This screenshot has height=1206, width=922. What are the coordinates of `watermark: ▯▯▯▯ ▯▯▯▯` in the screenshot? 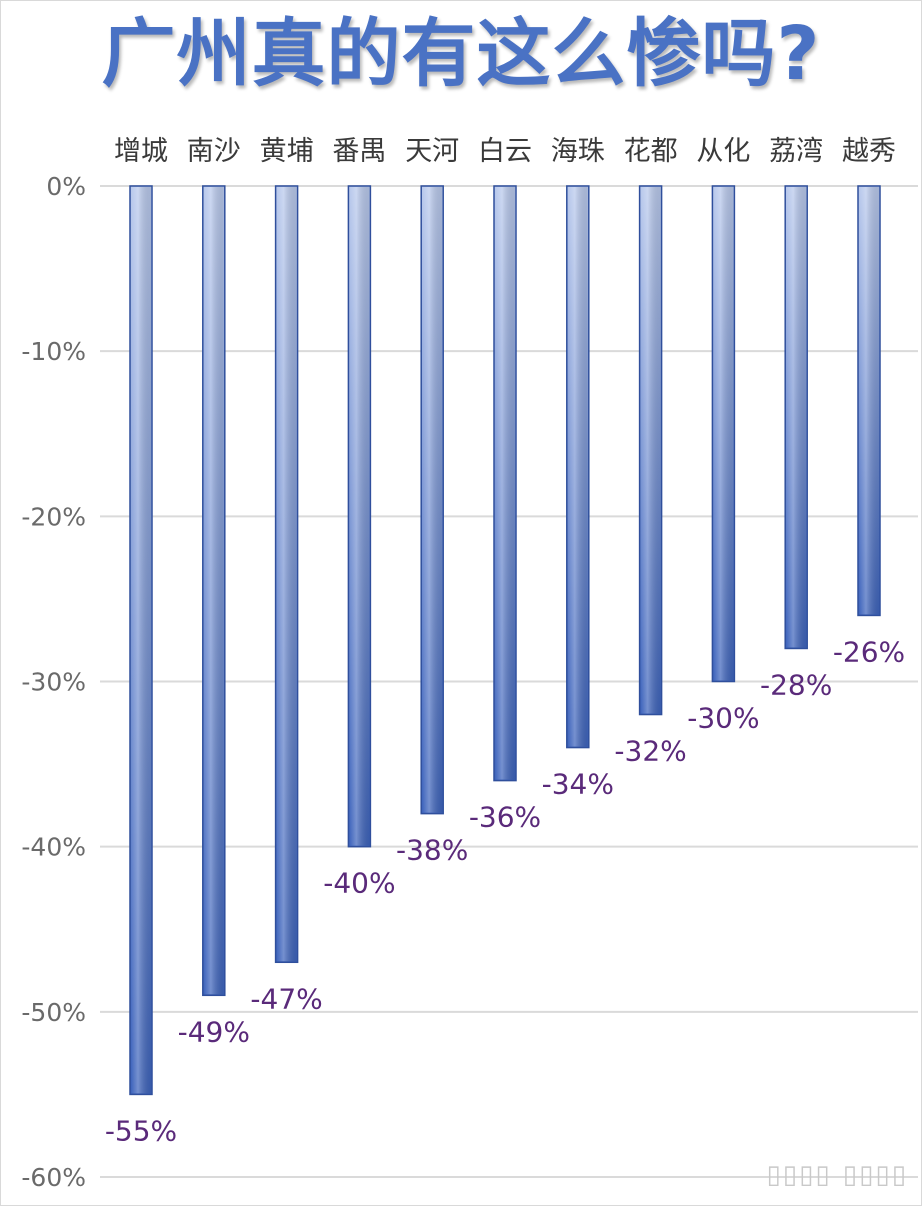 It's located at (837, 1175).